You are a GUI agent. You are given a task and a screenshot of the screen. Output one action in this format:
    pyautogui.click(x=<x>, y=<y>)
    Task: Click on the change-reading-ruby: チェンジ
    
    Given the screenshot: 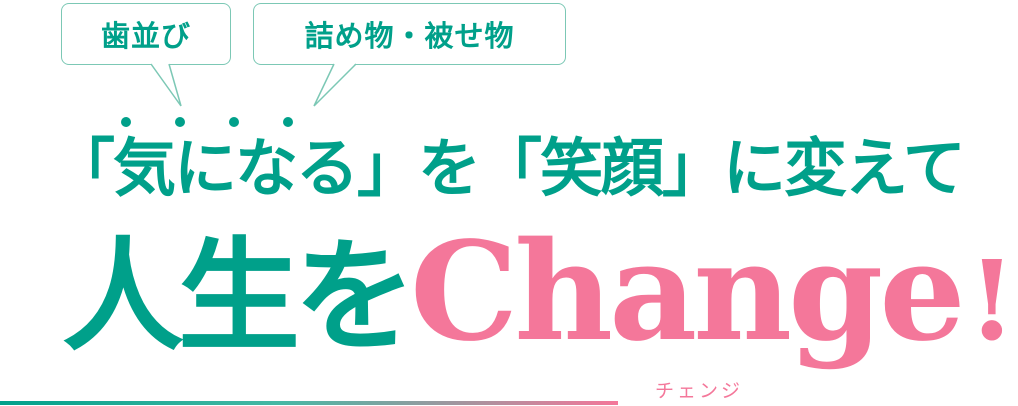 What is the action you would take?
    pyautogui.click(x=699, y=391)
    